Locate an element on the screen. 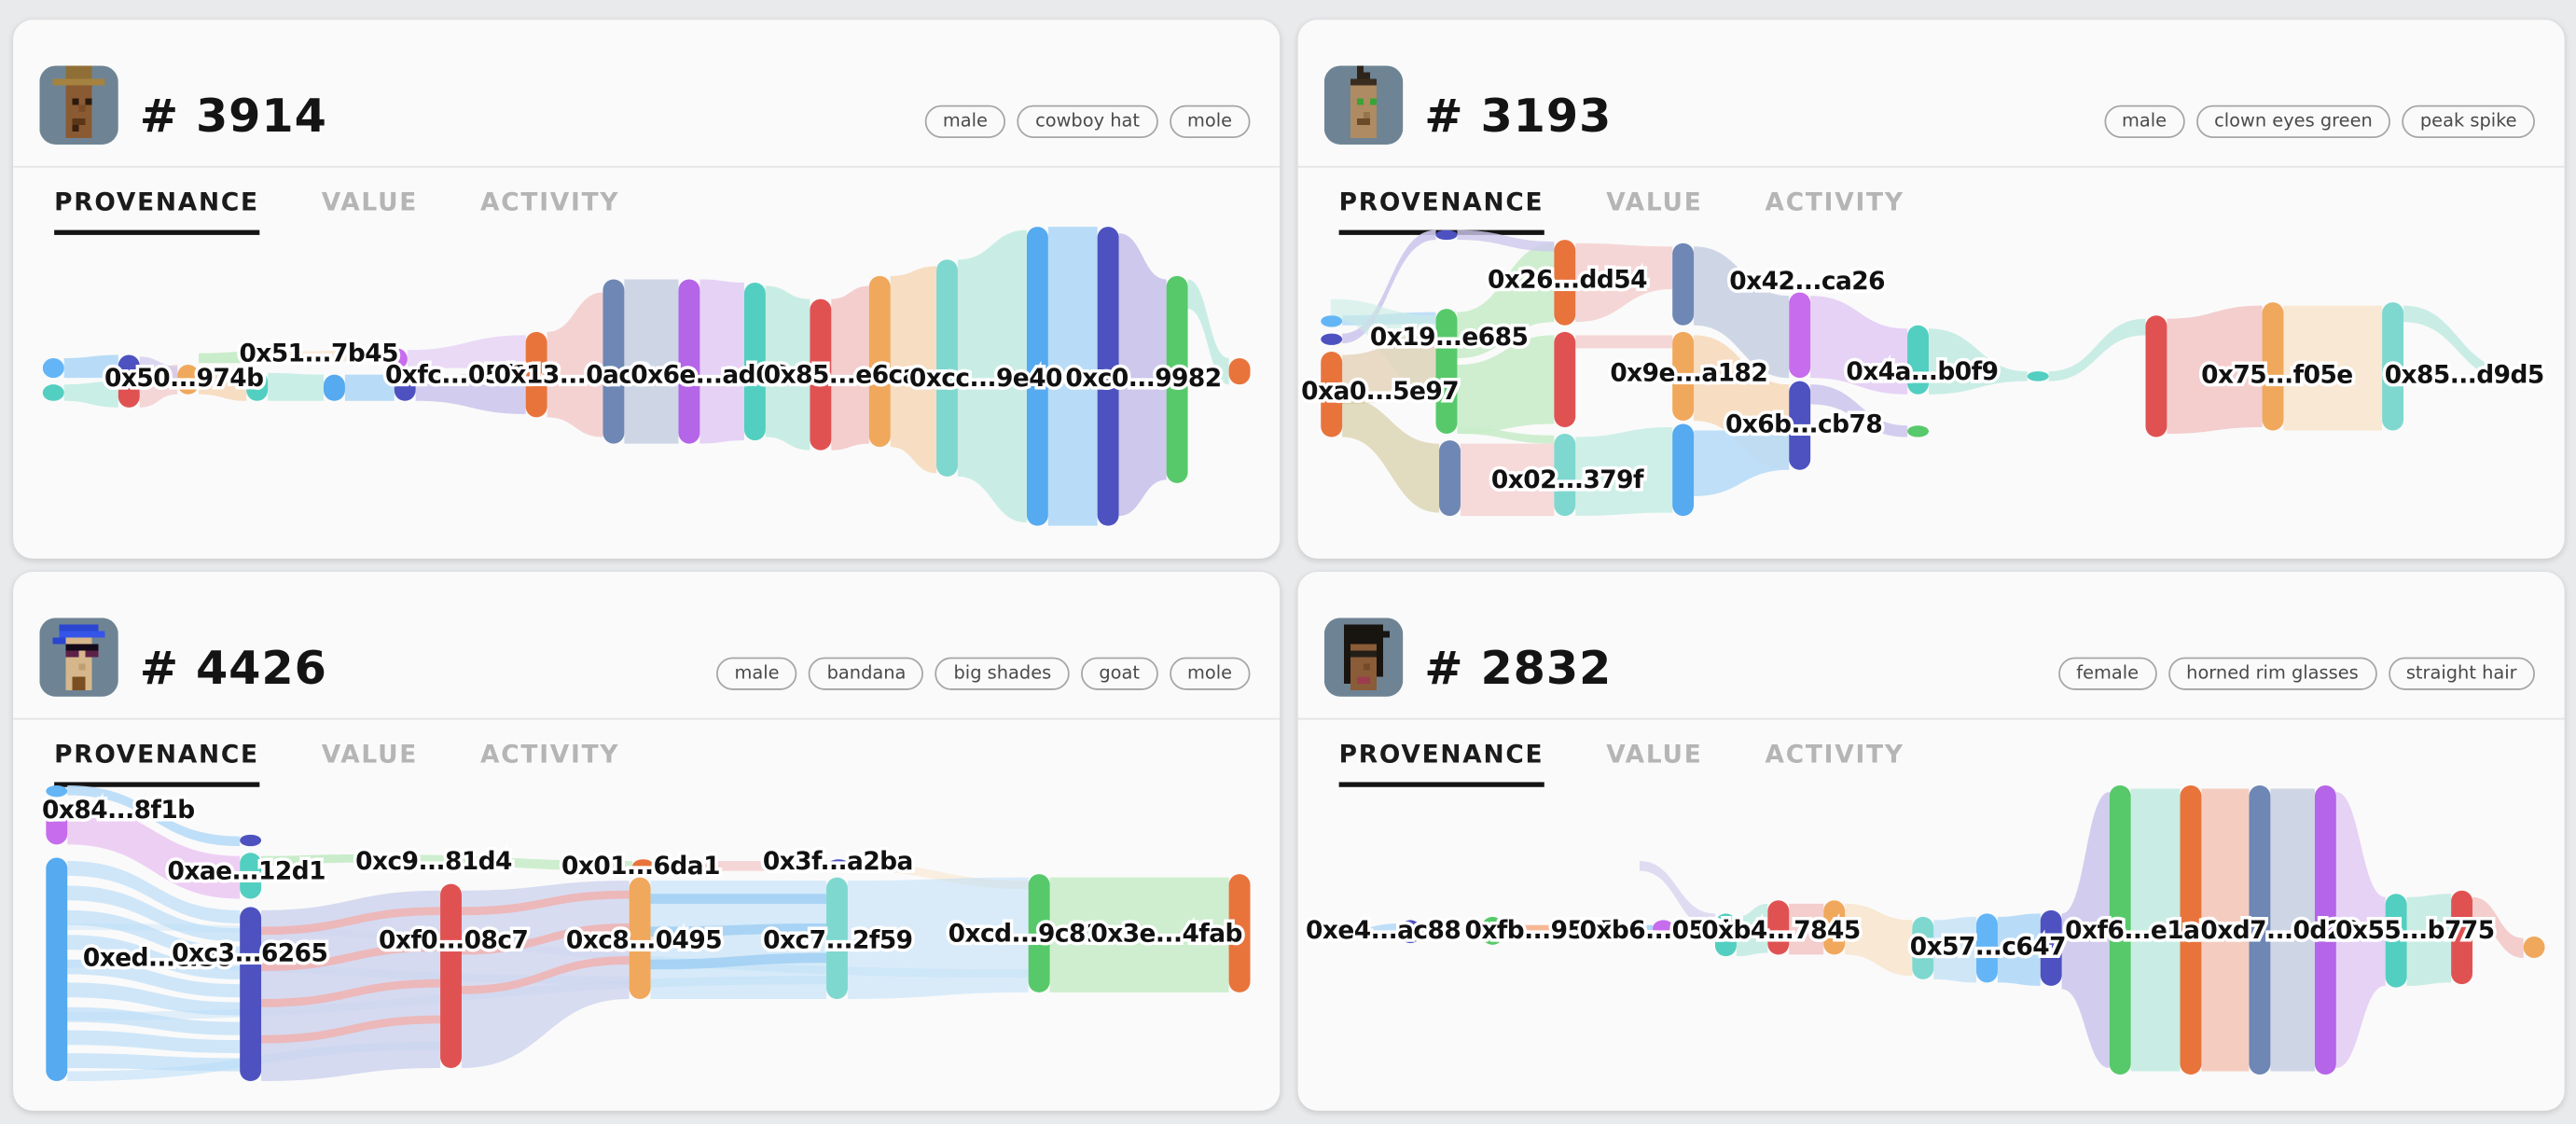 The width and height of the screenshot is (2576, 1124). wallet-address-label: 0xcc...9e40 is located at coordinates (985, 378).